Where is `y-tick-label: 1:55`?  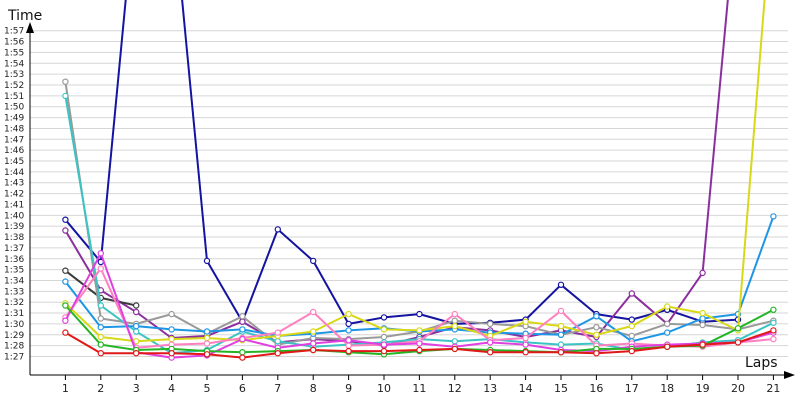 y-tick-label: 1:55 is located at coordinates (14, 53).